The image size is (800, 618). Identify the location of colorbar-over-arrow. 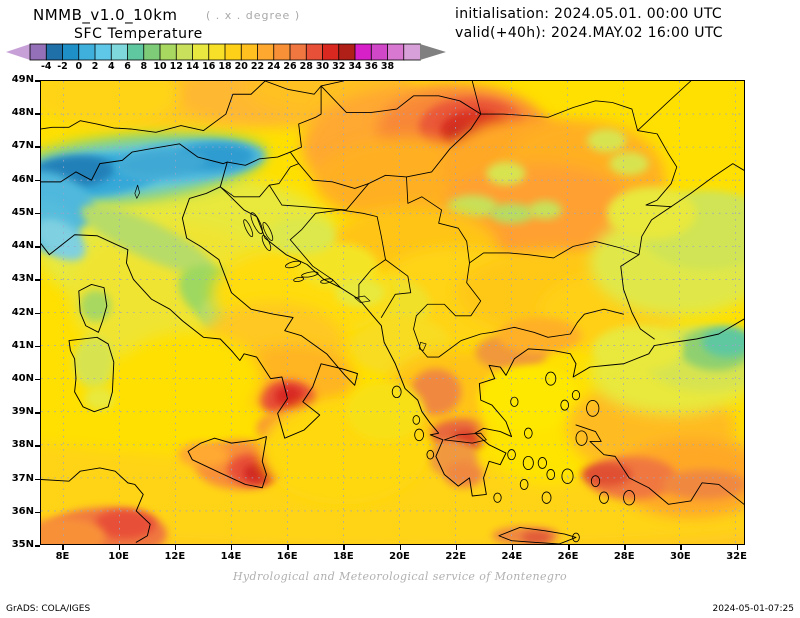
(433, 52).